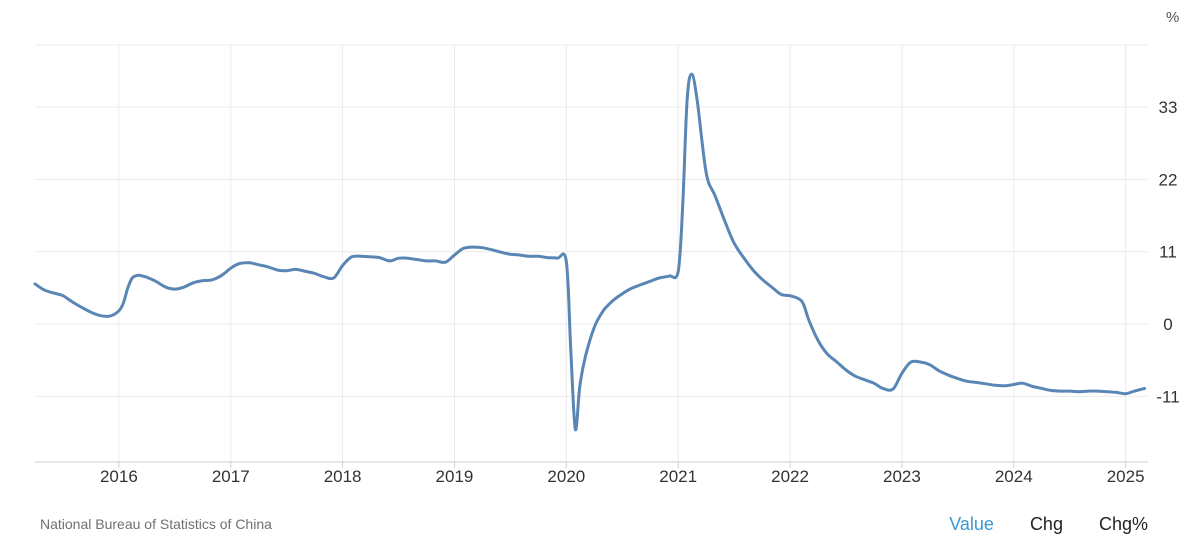 Image resolution: width=1200 pixels, height=558 pixels. I want to click on x-tick-label: 2022, so click(790, 476).